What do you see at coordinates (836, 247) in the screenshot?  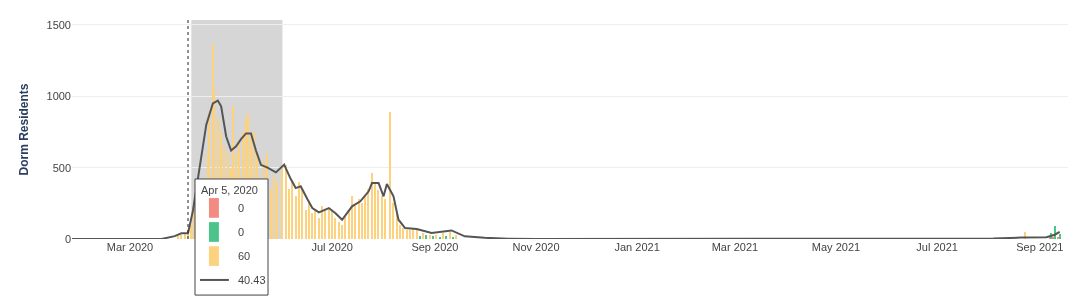 I see `x-tick-label: May 2021` at bounding box center [836, 247].